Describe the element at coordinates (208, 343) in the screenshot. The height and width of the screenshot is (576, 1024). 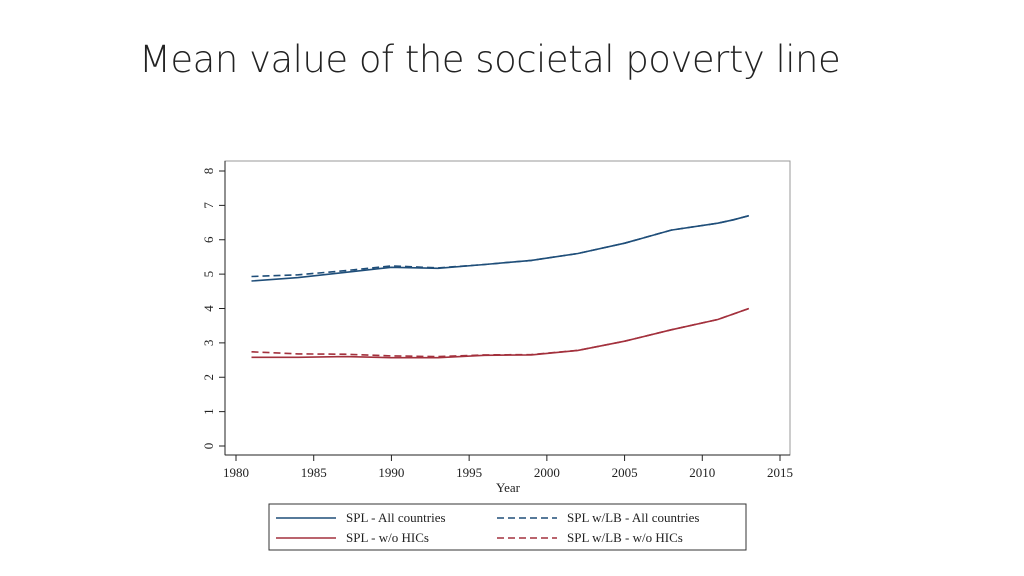
I see `y-tick-label: 3` at that location.